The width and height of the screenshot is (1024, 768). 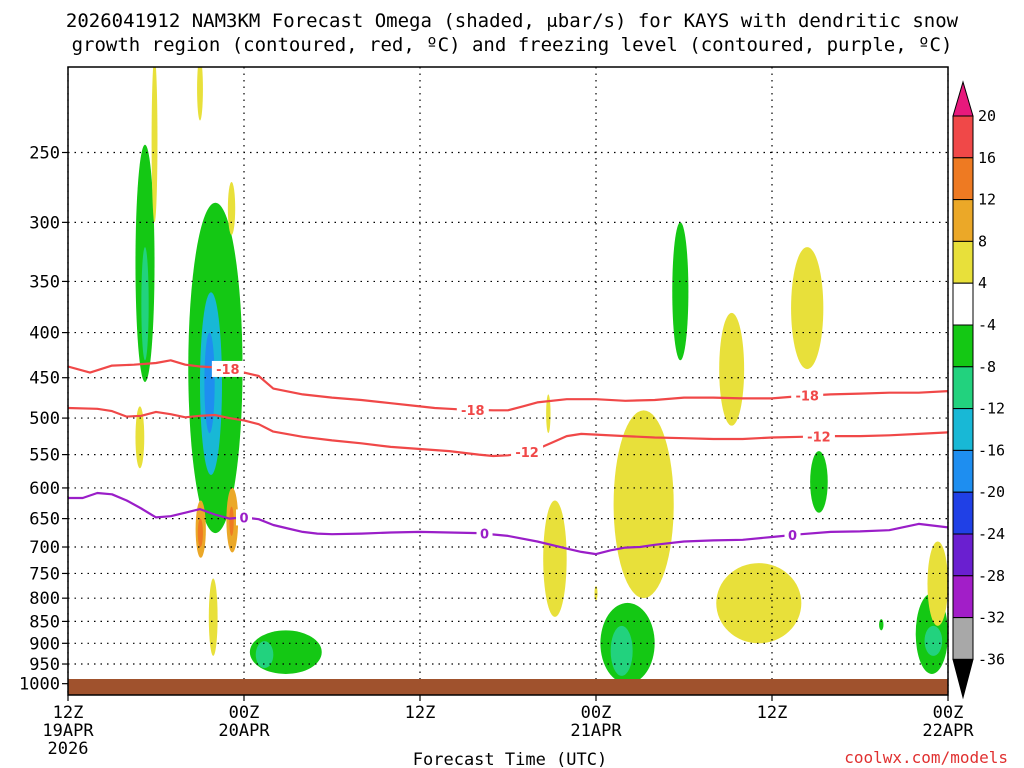 What do you see at coordinates (991, 659) in the screenshot?
I see `colorbar-label-13: -36` at bounding box center [991, 659].